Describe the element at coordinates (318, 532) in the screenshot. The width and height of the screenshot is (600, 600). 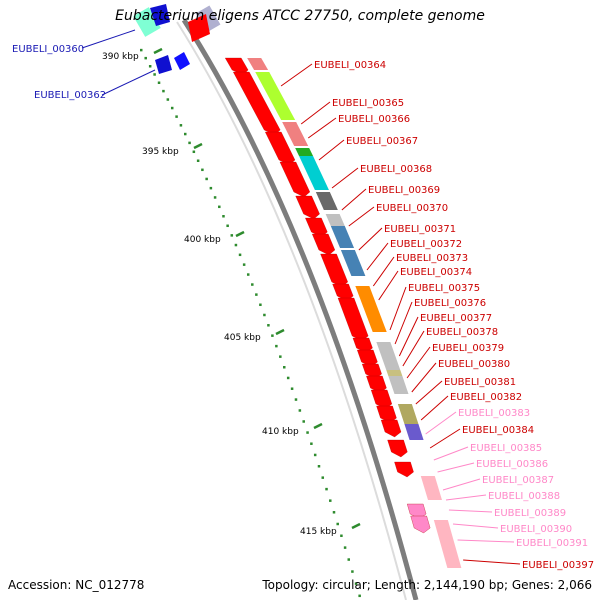
I see `scale-label: 415 kbp` at that location.